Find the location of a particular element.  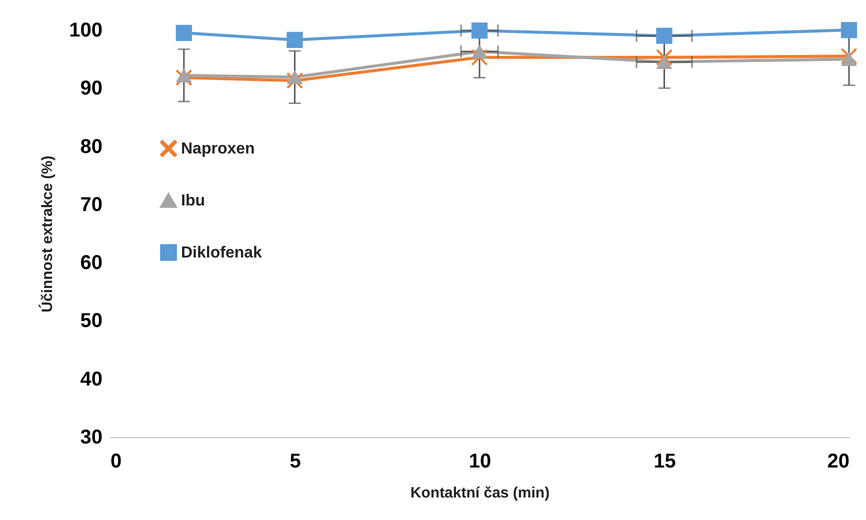

y-tick-label: 80 is located at coordinates (91, 147).